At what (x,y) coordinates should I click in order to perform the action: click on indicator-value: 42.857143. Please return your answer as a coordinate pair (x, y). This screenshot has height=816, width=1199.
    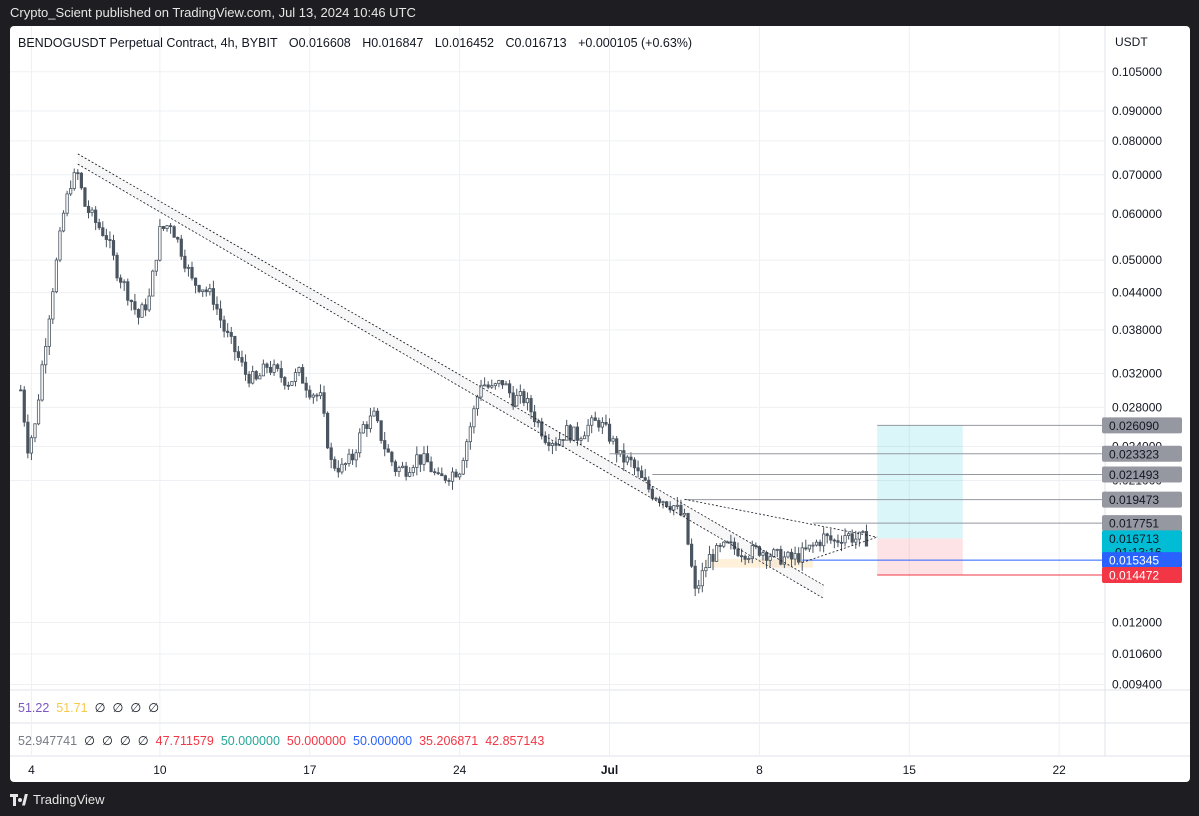
    Looking at the image, I should click on (514, 741).